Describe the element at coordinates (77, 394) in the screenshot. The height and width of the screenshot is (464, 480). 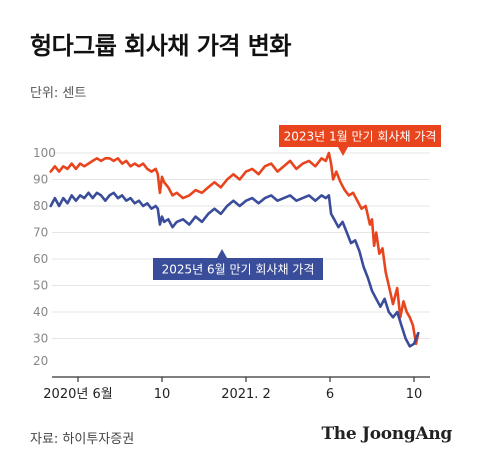
I see `x-tick-label: 2020년 6월` at that location.